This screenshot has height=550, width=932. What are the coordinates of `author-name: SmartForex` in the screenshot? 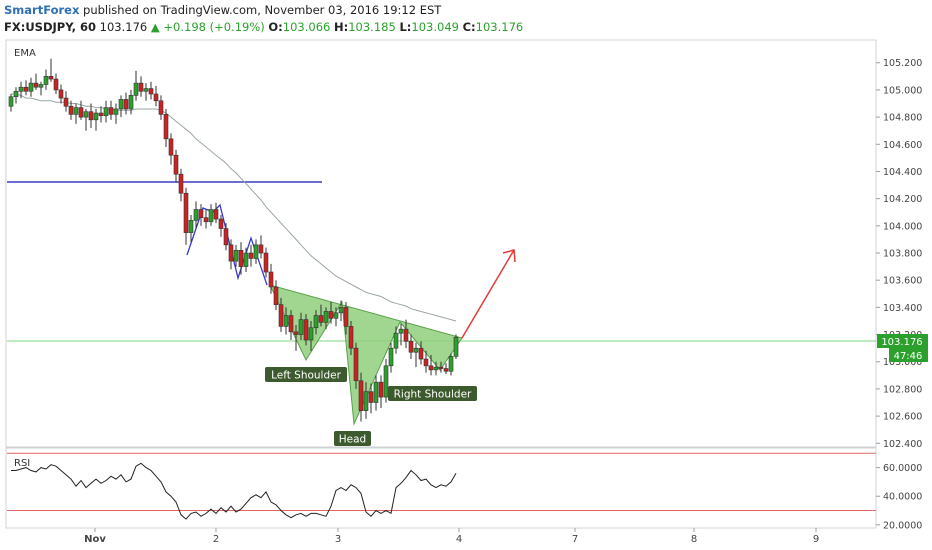 It's located at (42, 10).